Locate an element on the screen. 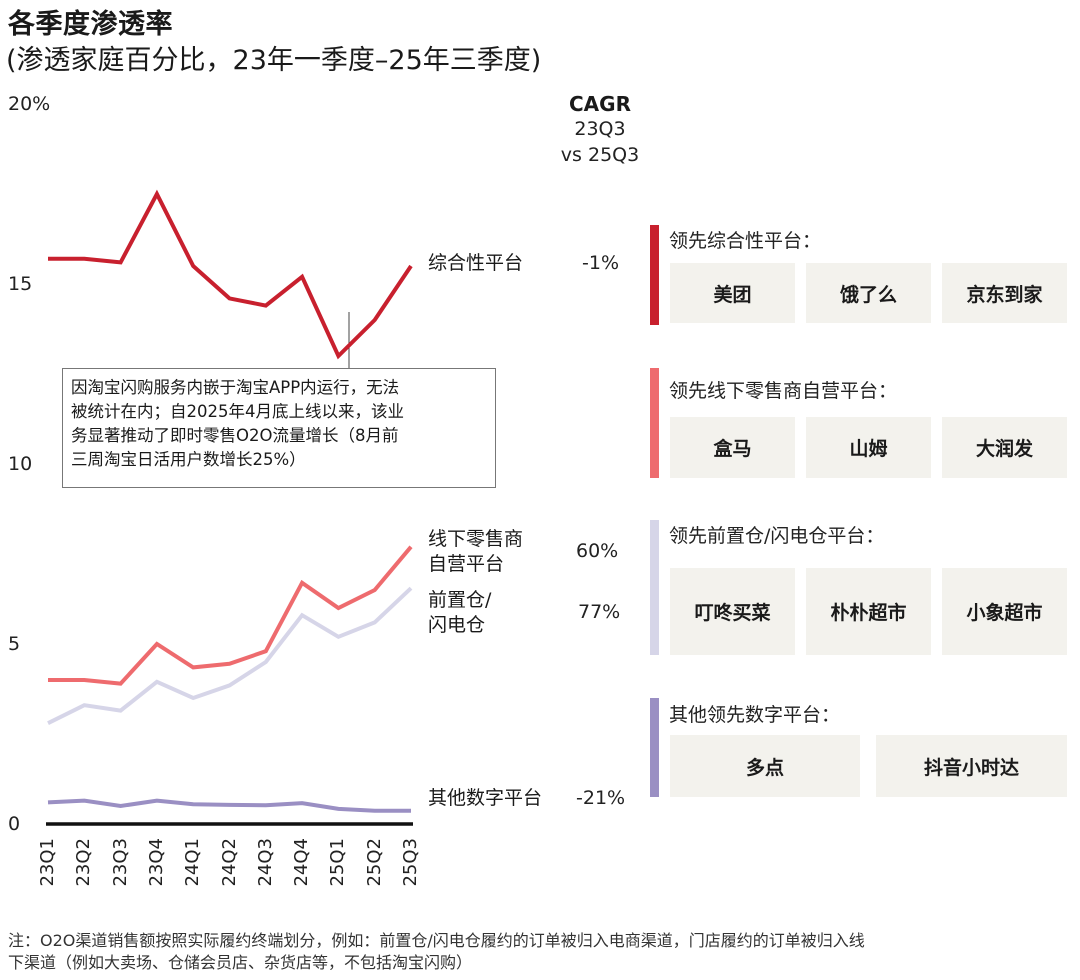 The width and height of the screenshot is (1080, 980). section-title-front-warehouse: 领先前置仓/闪电仓平台： is located at coordinates (777, 536).